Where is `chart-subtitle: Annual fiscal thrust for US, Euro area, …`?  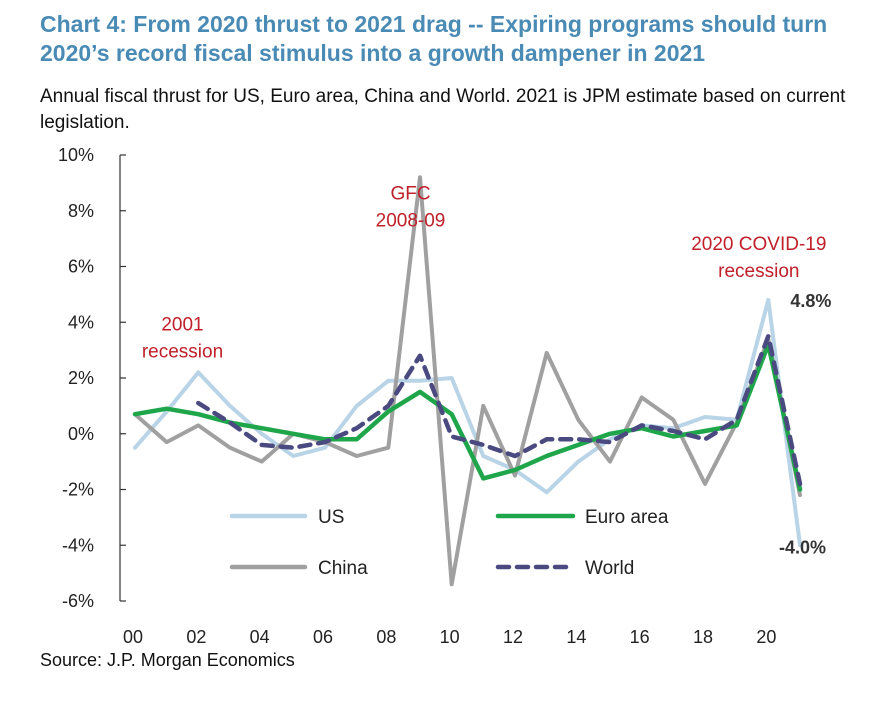
chart-subtitle: Annual fiscal thrust for US, Euro area, … is located at coordinates (443, 109).